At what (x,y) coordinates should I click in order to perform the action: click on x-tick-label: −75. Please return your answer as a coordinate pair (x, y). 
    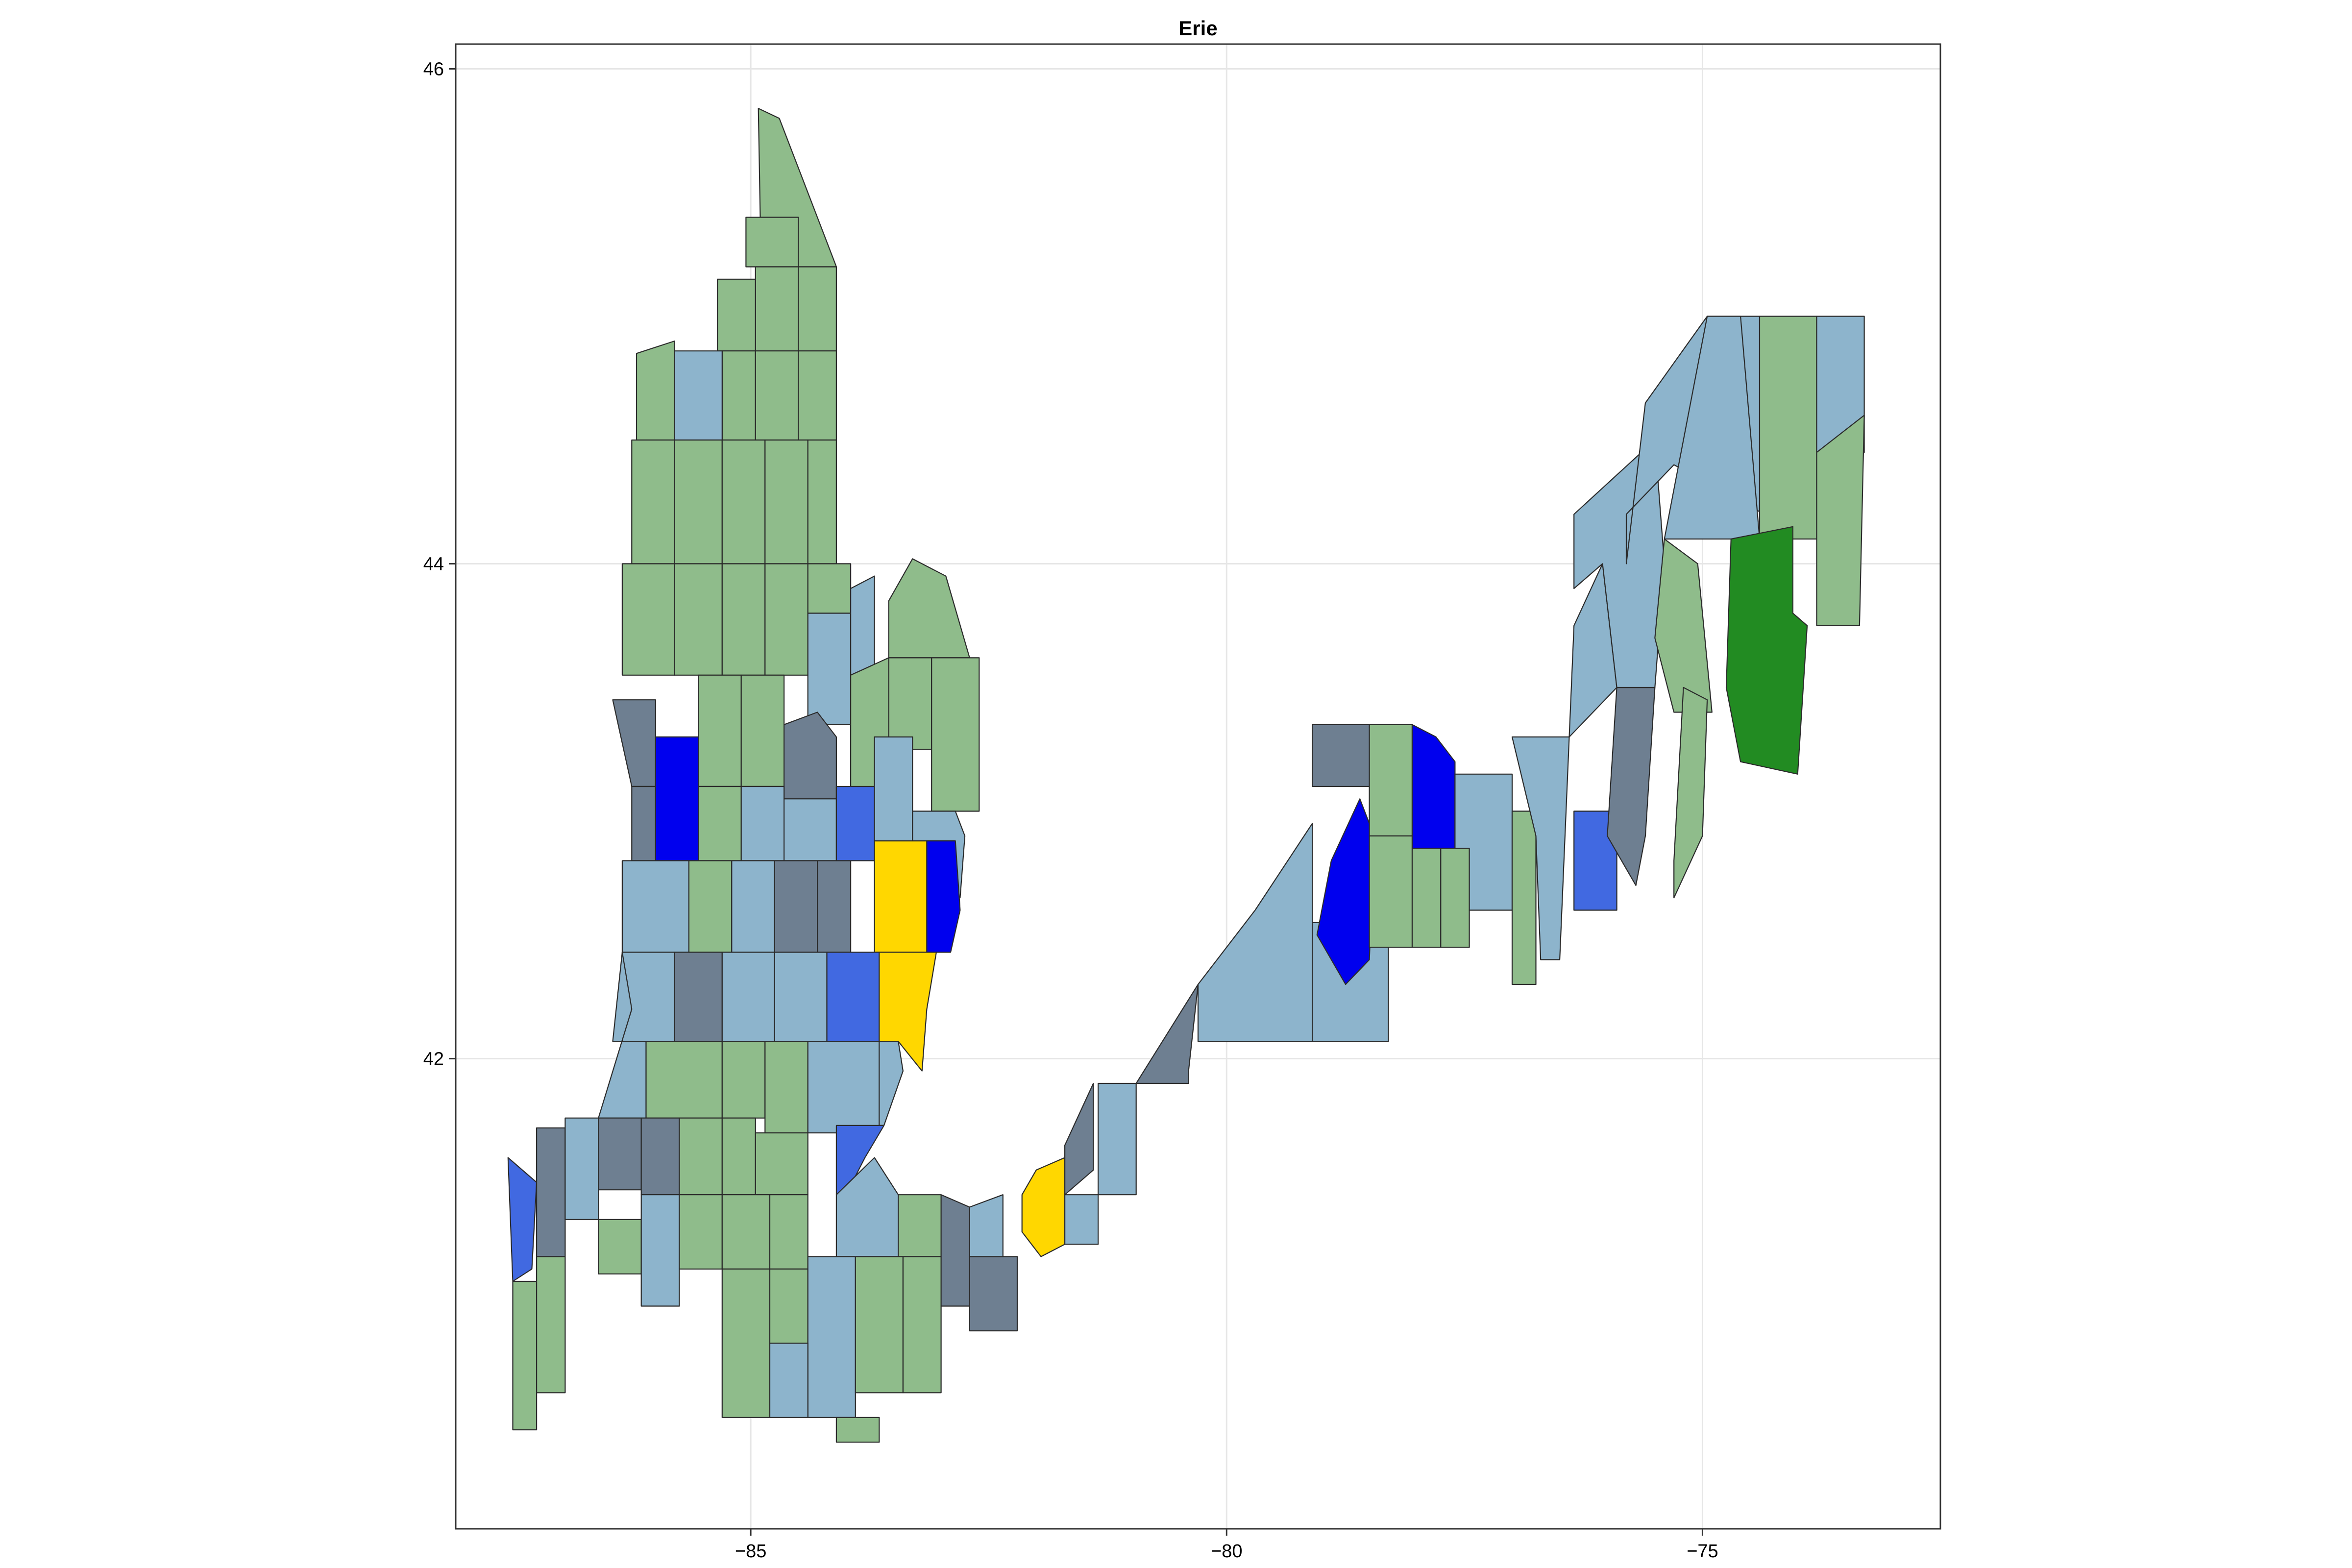
    Looking at the image, I should click on (1702, 1551).